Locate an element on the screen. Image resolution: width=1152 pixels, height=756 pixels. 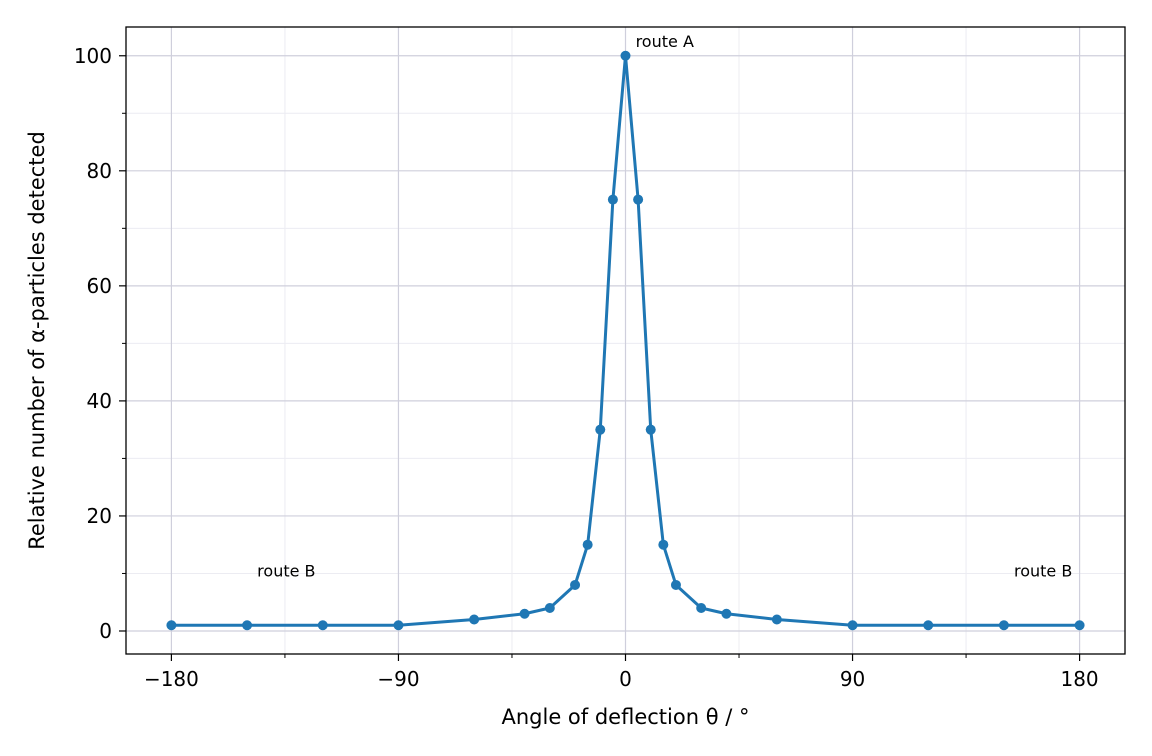
x-axis-title: Angle of deflection θ / ° is located at coordinates (626, 717).